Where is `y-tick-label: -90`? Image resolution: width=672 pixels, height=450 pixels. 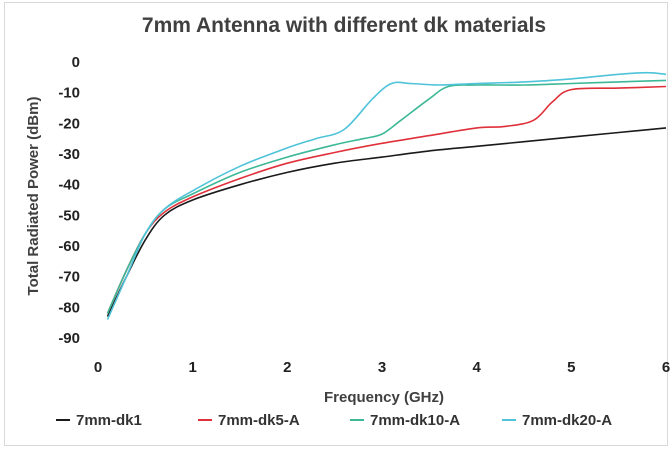
y-tick-label: -90 is located at coordinates (69, 338).